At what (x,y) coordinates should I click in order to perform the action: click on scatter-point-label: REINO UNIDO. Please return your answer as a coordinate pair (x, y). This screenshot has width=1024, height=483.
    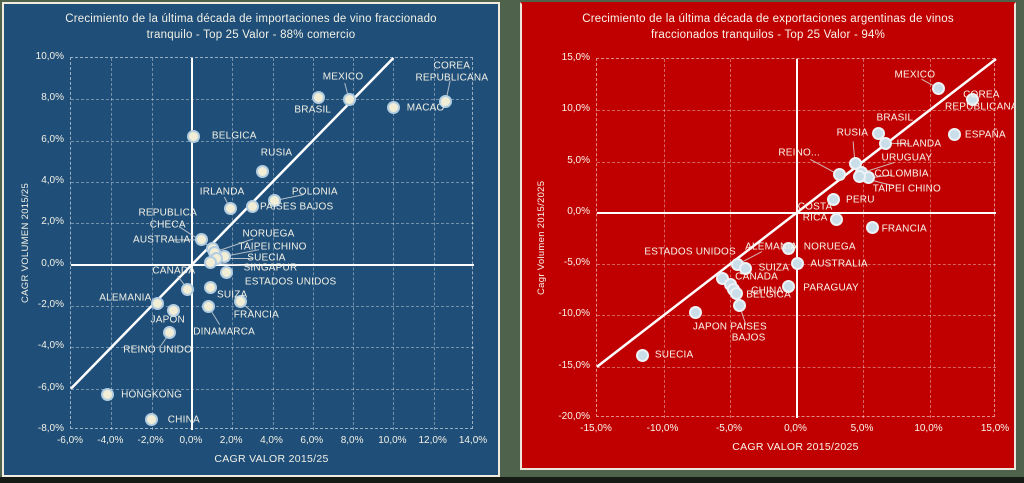
    Looking at the image, I should click on (158, 350).